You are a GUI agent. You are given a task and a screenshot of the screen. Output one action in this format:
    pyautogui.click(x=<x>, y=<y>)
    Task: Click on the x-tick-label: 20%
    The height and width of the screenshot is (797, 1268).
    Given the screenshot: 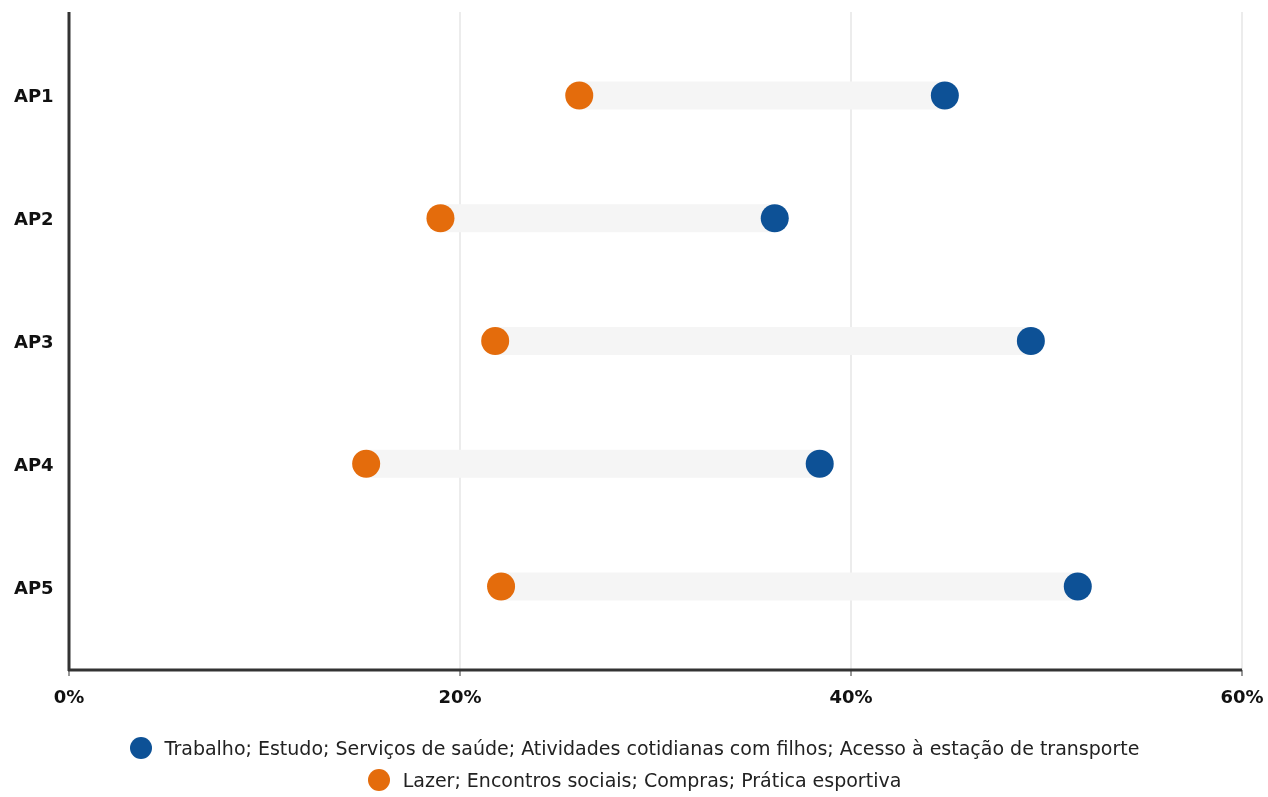 What is the action you would take?
    pyautogui.click(x=460, y=696)
    